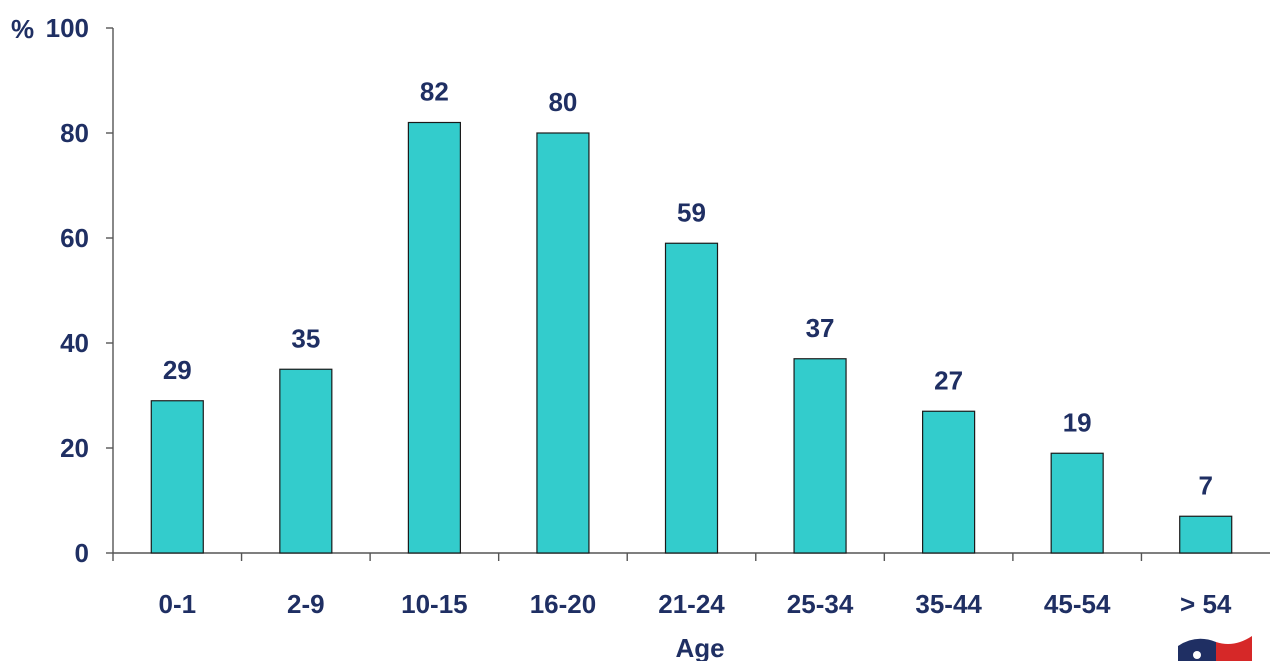 The image size is (1270, 661). Describe the element at coordinates (948, 380) in the screenshot. I see `data-label: 27` at that location.